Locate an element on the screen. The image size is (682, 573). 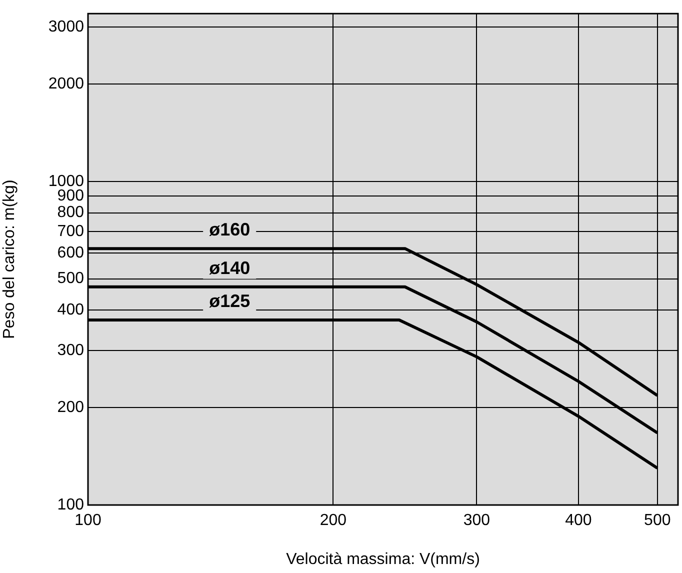
x-tick-label: 100 is located at coordinates (88, 521).